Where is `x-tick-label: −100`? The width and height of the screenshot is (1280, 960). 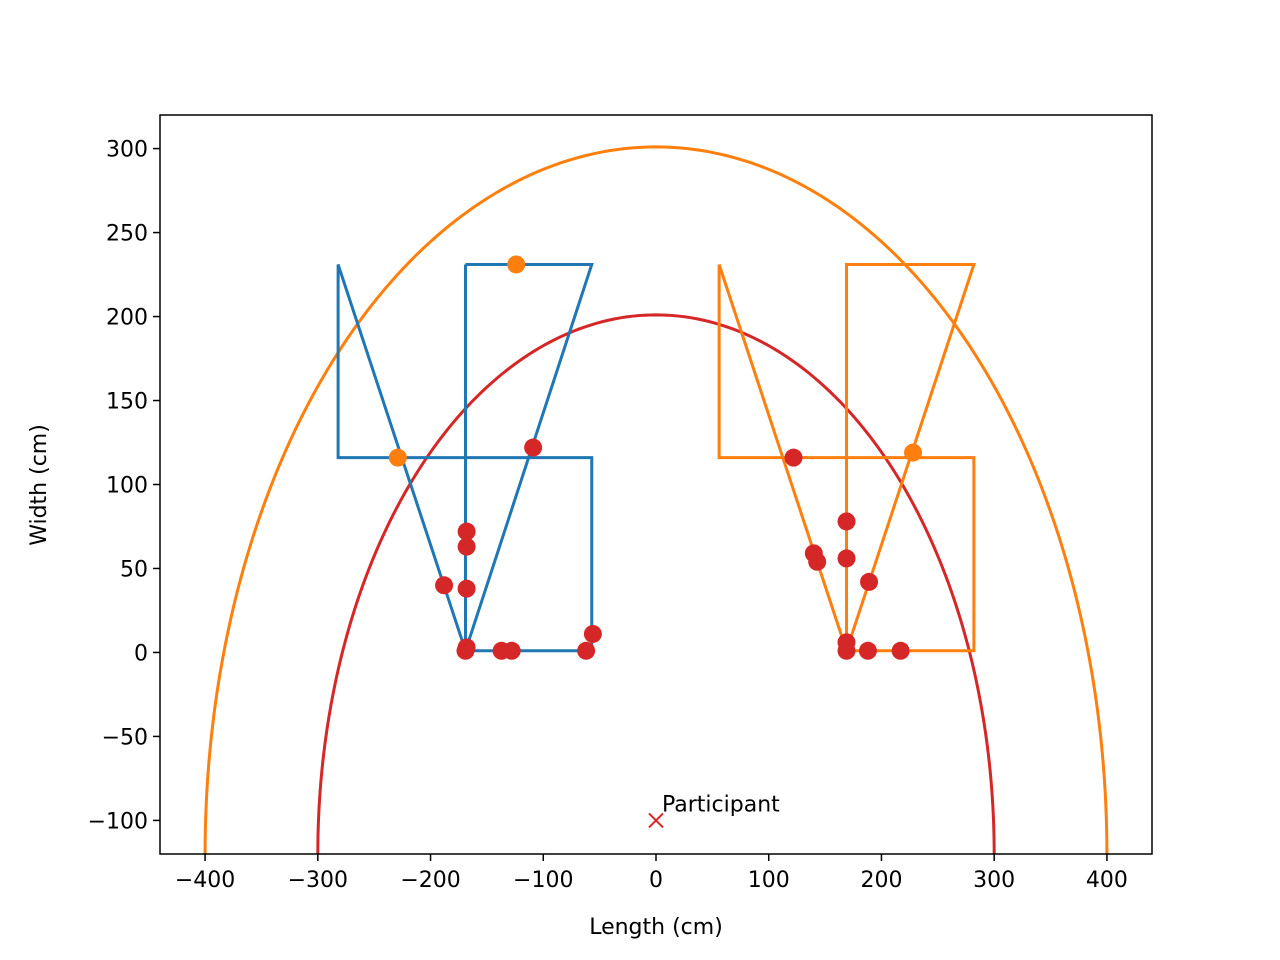
x-tick-label: −100 is located at coordinates (543, 880).